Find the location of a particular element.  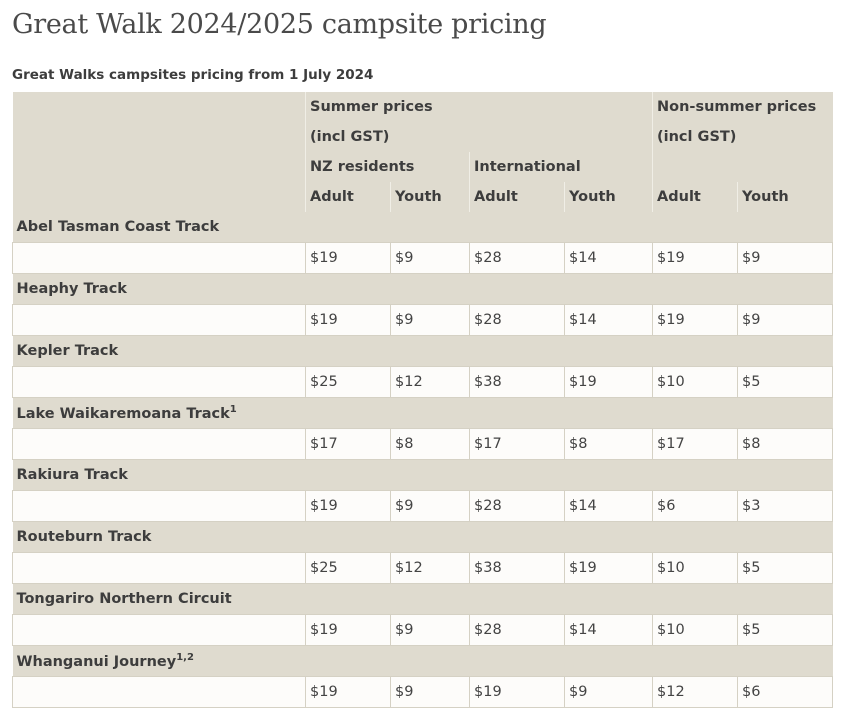

track-row: Whanganui Journey1,2 is located at coordinates (422, 661).